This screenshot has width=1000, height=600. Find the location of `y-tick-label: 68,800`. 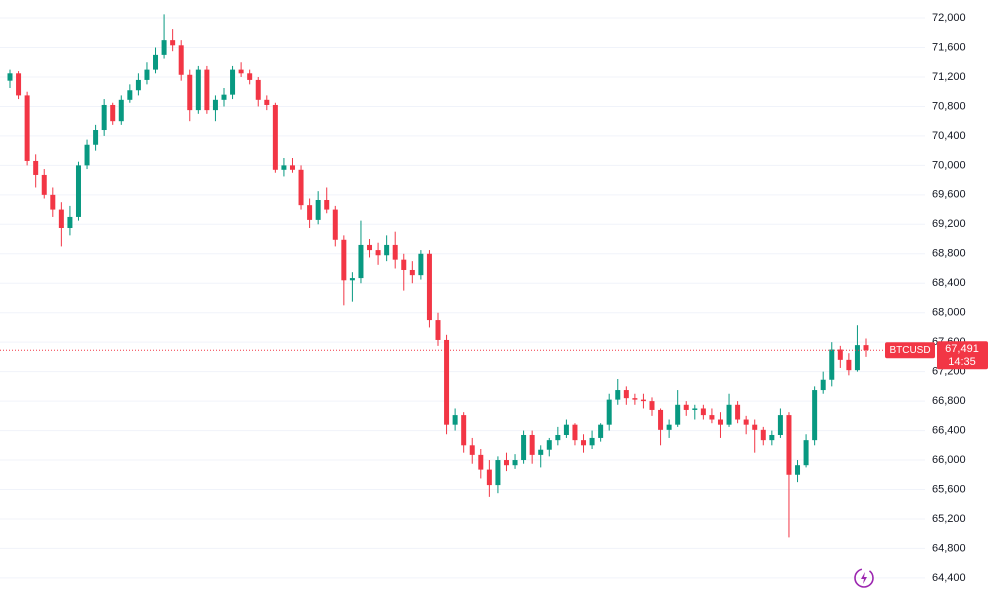

y-tick-label: 68,800 is located at coordinates (949, 254).